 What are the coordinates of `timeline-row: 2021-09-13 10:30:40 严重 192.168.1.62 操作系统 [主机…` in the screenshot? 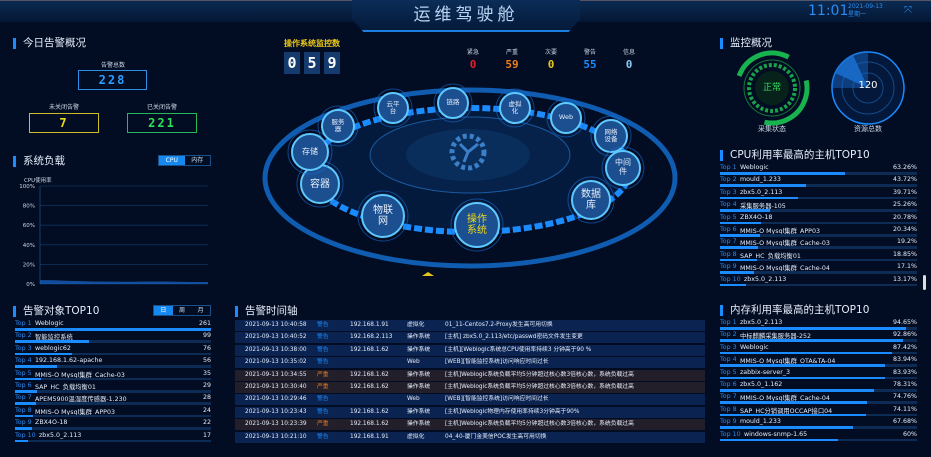 It's located at (470, 387).